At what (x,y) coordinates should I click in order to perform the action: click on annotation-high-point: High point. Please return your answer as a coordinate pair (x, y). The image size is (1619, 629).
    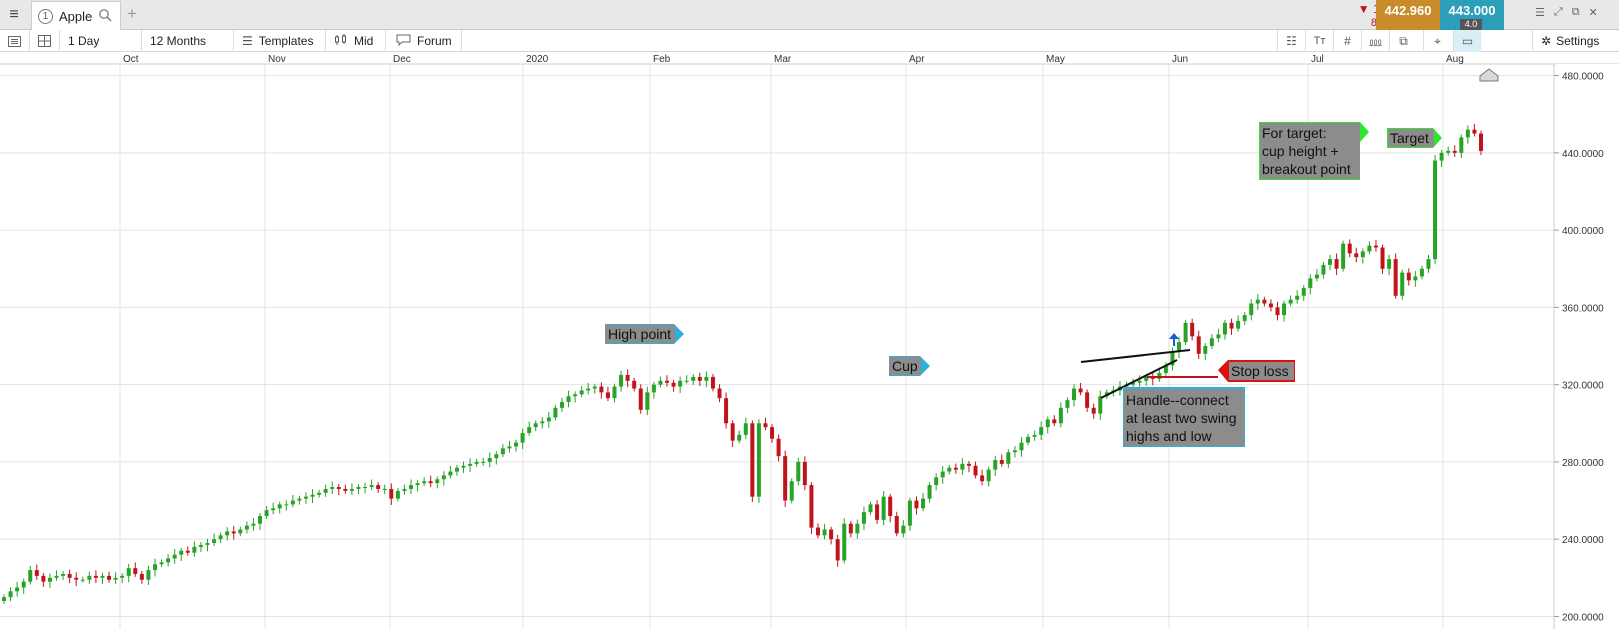
    Looking at the image, I should click on (644, 334).